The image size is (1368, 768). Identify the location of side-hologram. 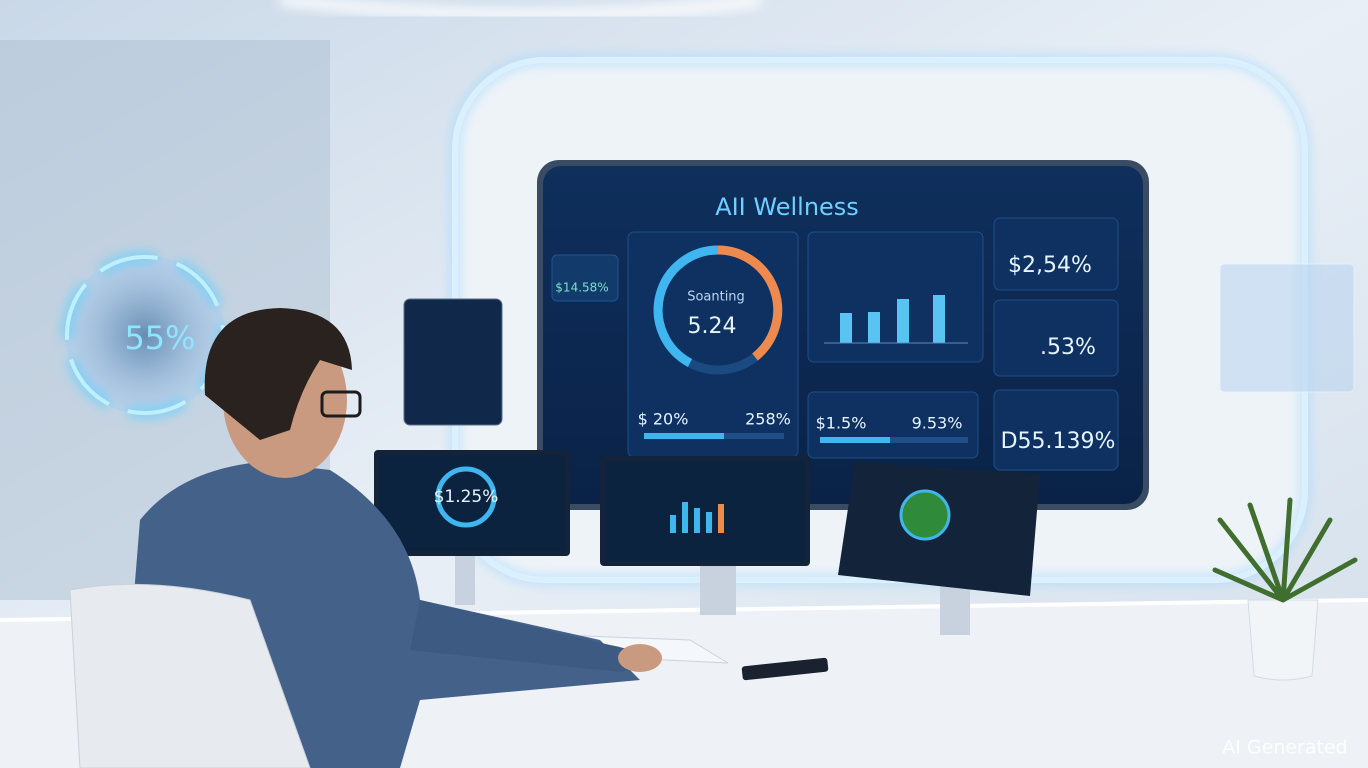
(1287, 328).